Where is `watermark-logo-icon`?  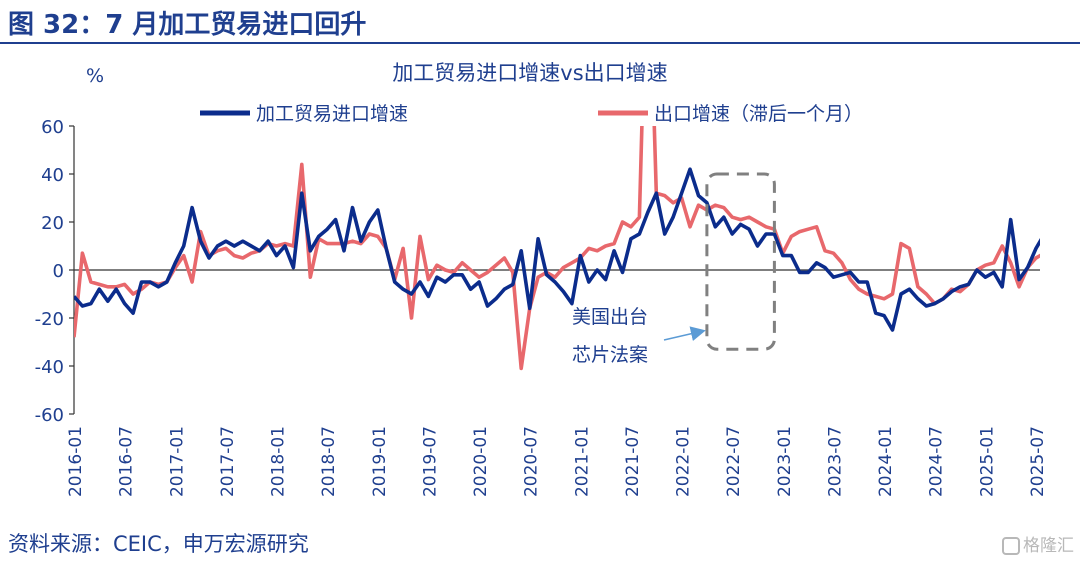 watermark-logo-icon is located at coordinates (1011, 546).